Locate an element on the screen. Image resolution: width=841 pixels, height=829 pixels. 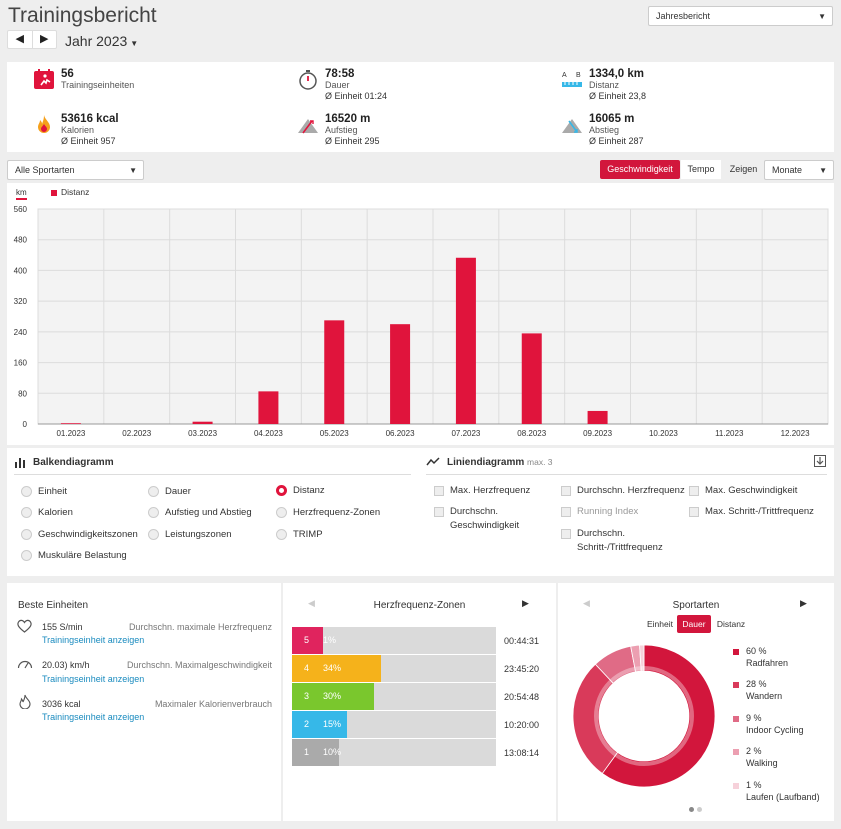
radio-leistungszonen: Leistungszonen is located at coordinates (190, 534).